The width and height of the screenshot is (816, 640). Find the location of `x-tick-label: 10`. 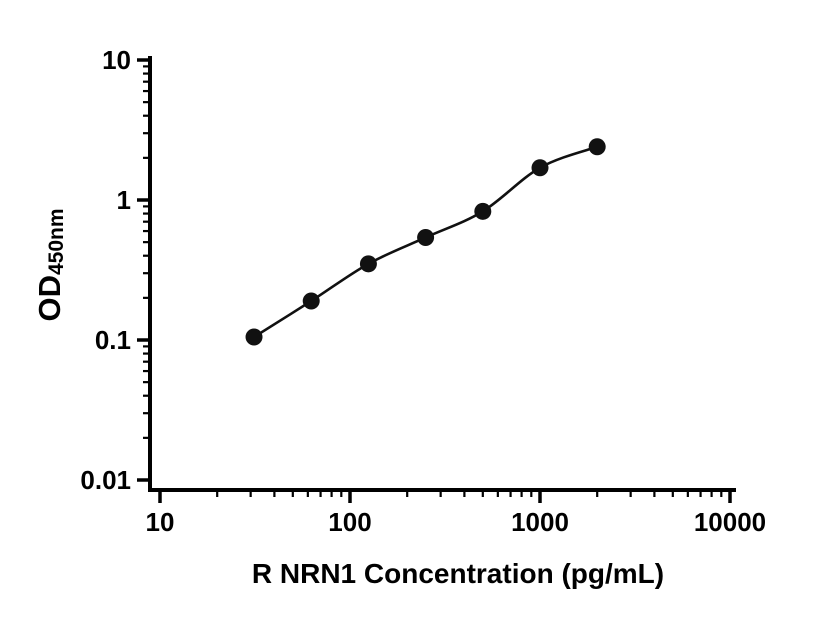

x-tick-label: 10 is located at coordinates (160, 522).